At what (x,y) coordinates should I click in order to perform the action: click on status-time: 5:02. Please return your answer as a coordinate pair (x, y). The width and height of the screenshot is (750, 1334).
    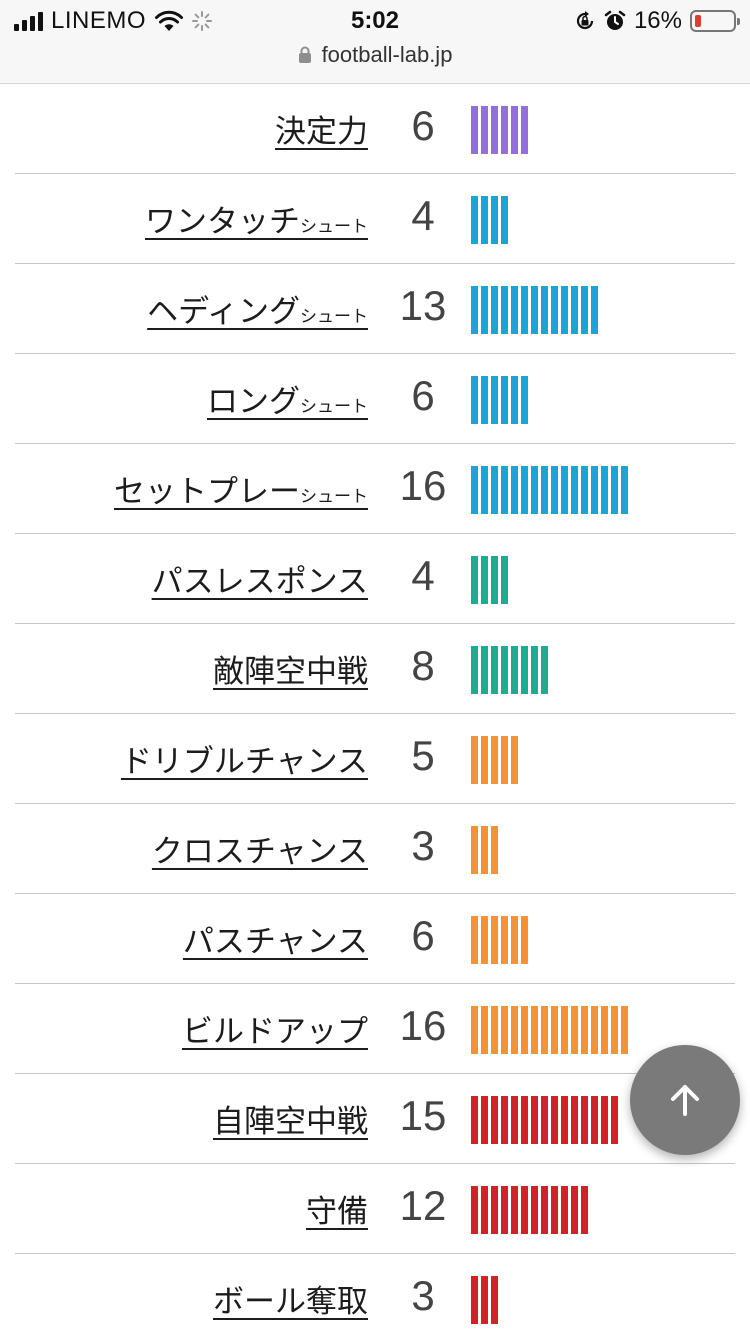
    Looking at the image, I should click on (375, 20).